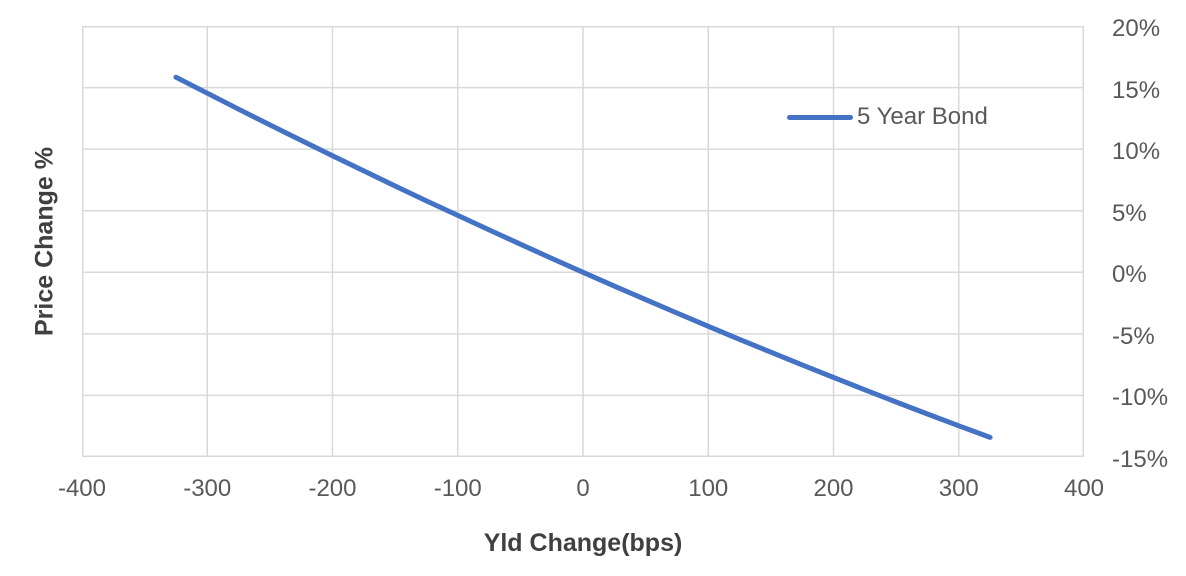 The image size is (1186, 576). What do you see at coordinates (1140, 459) in the screenshot?
I see `y-tick-label: -15%` at bounding box center [1140, 459].